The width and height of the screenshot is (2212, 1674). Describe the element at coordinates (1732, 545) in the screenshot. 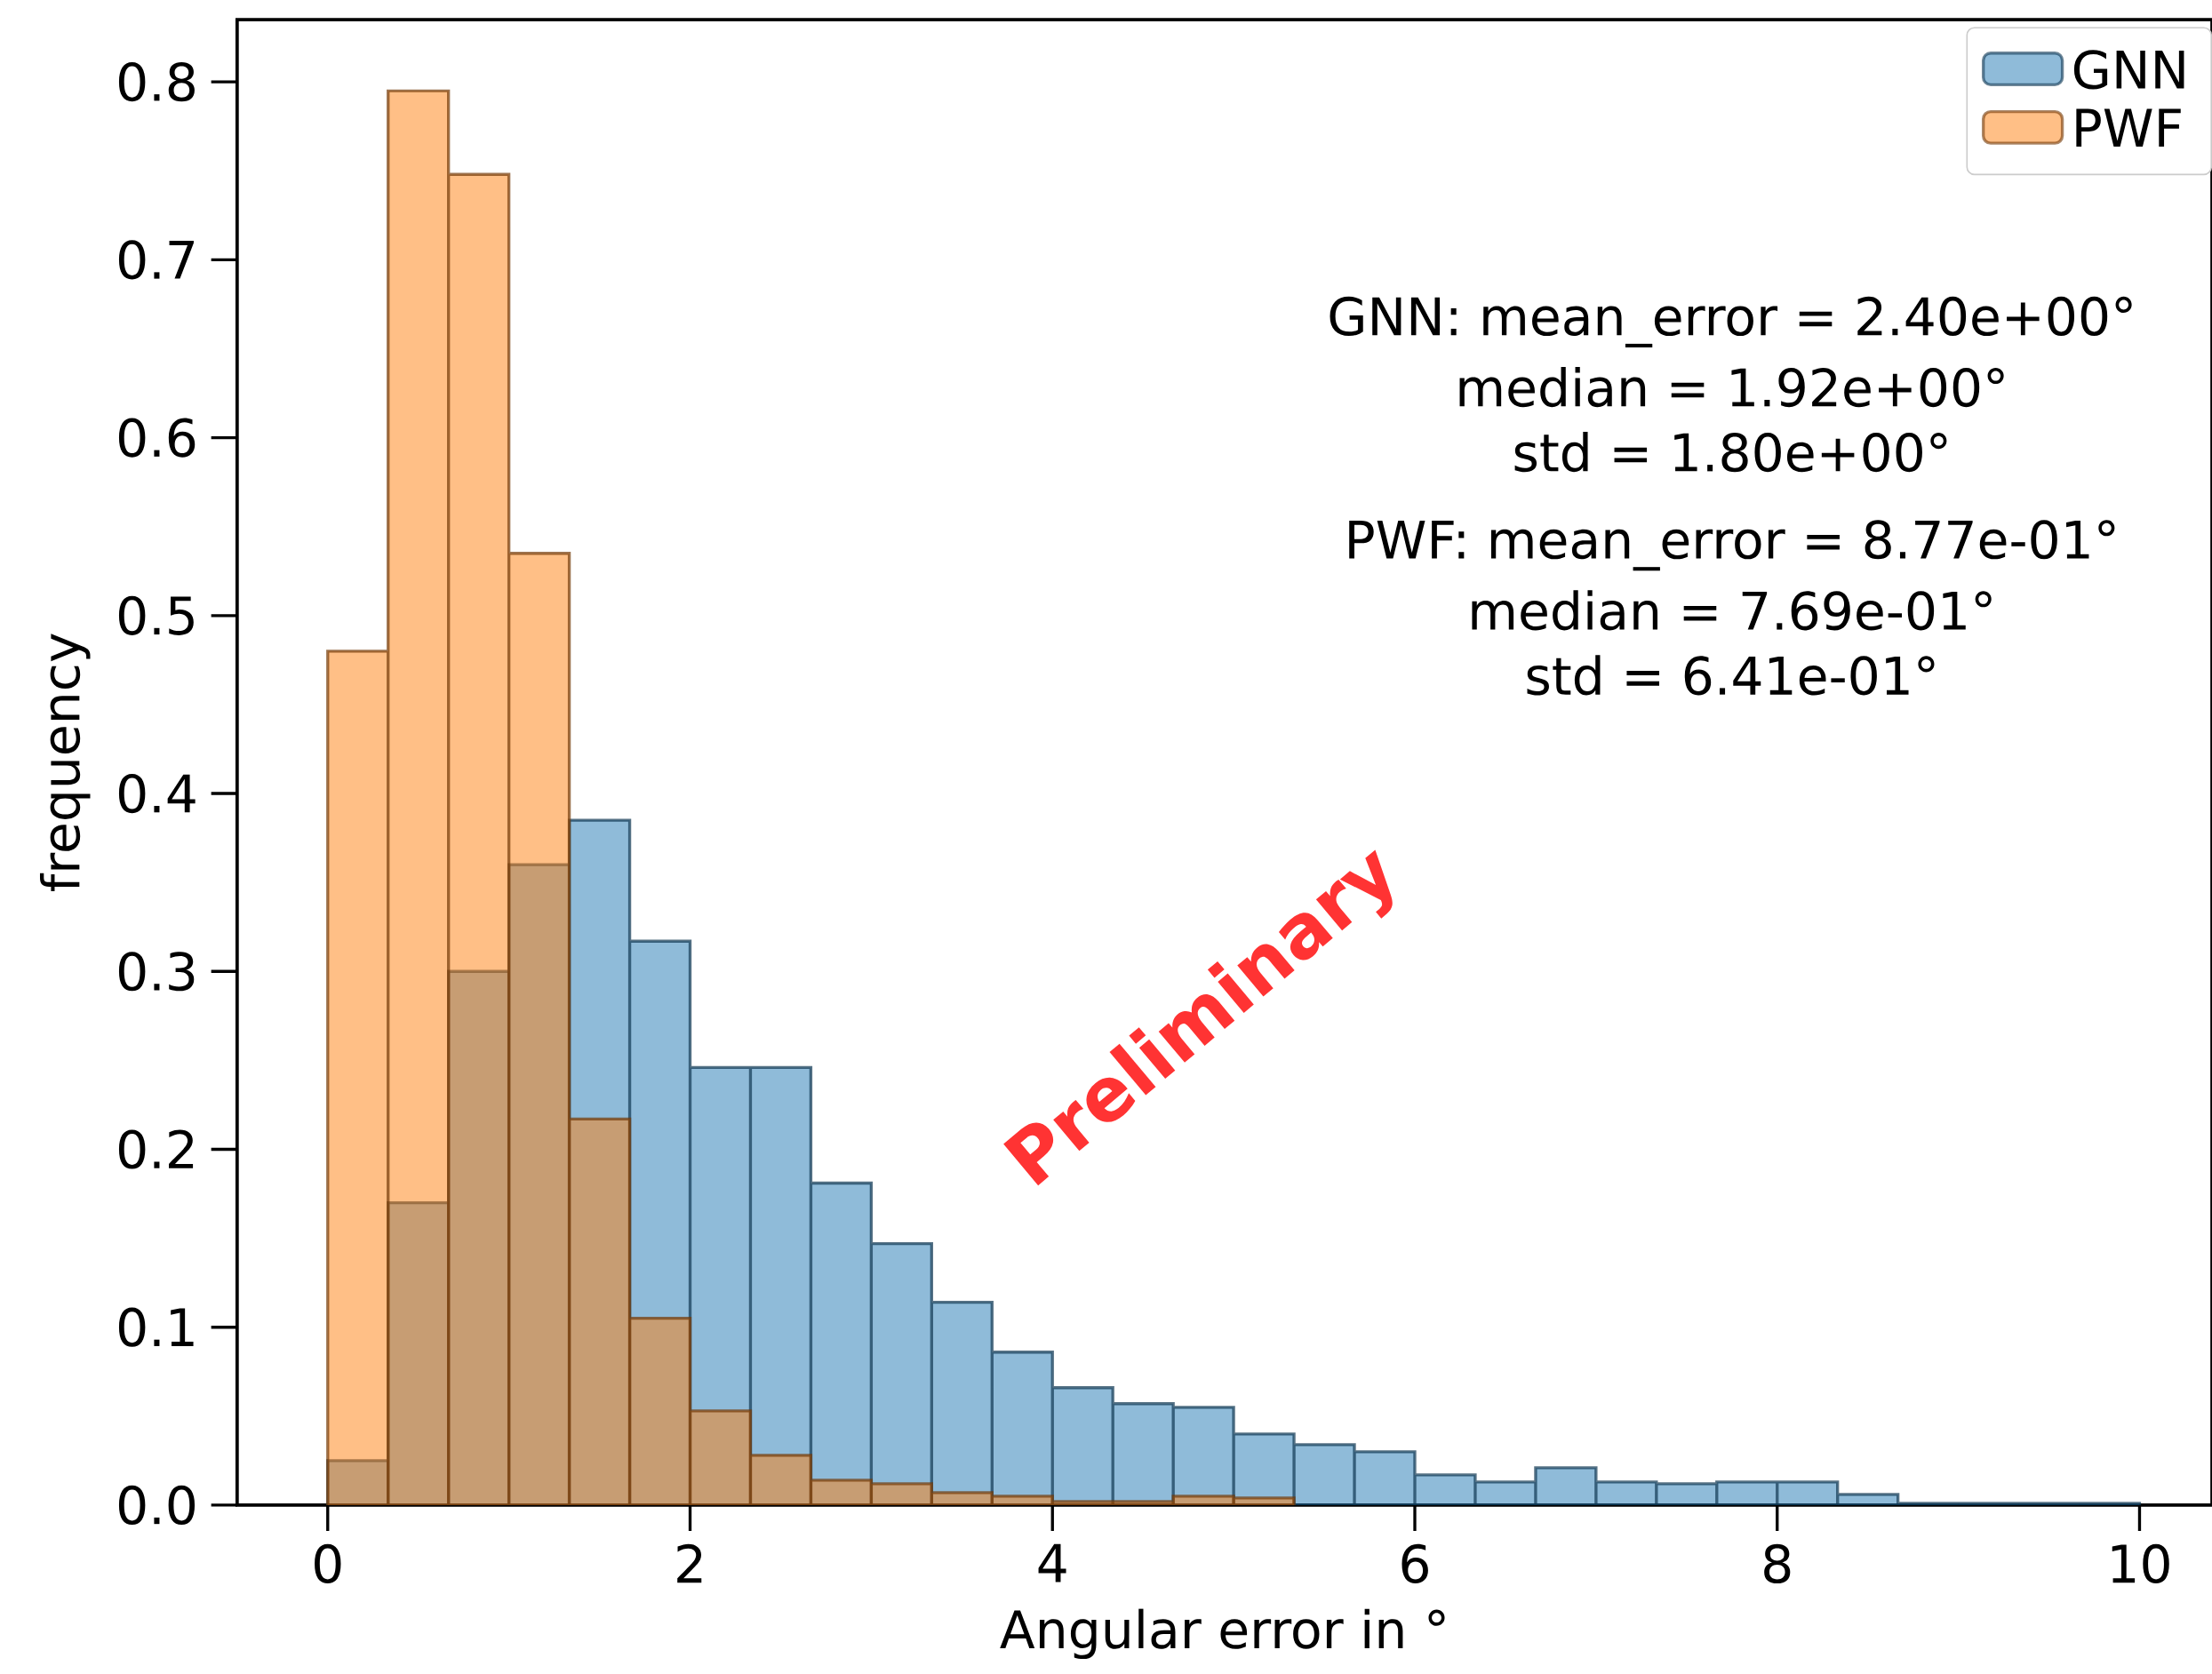

I see `annotation: PWF: mean_error = 8.77e-01°` at that location.